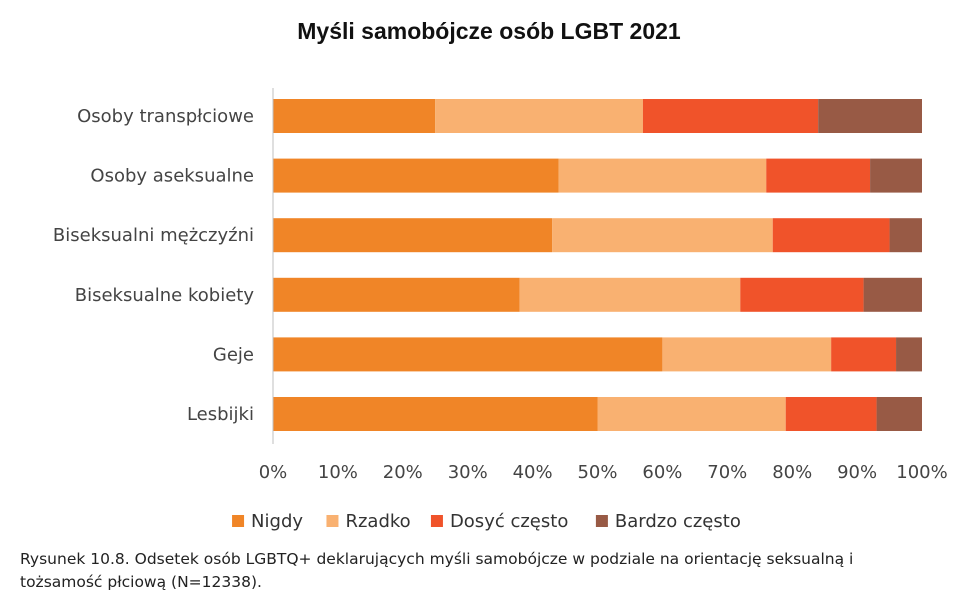 Image resolution: width=978 pixels, height=614 pixels. I want to click on category-label: Biseksualni mężczyźni, so click(153, 235).